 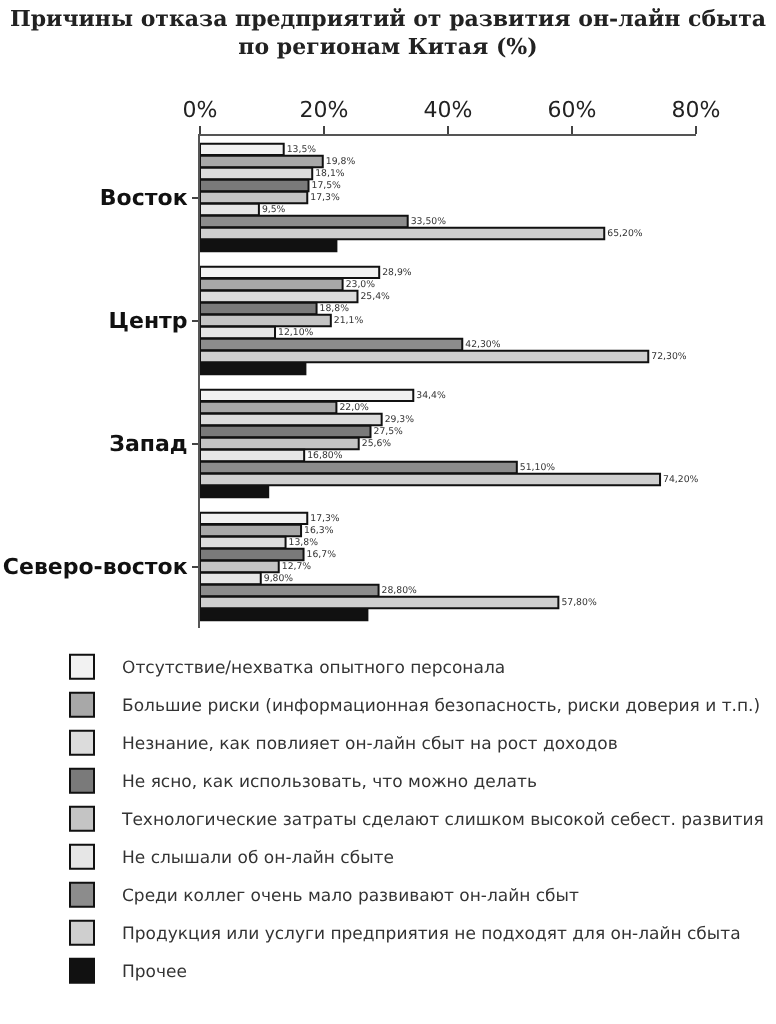 What do you see at coordinates (314, 669) in the screenshot?
I see `legend-label: Отсутствие/нехватка опытного персонала` at bounding box center [314, 669].